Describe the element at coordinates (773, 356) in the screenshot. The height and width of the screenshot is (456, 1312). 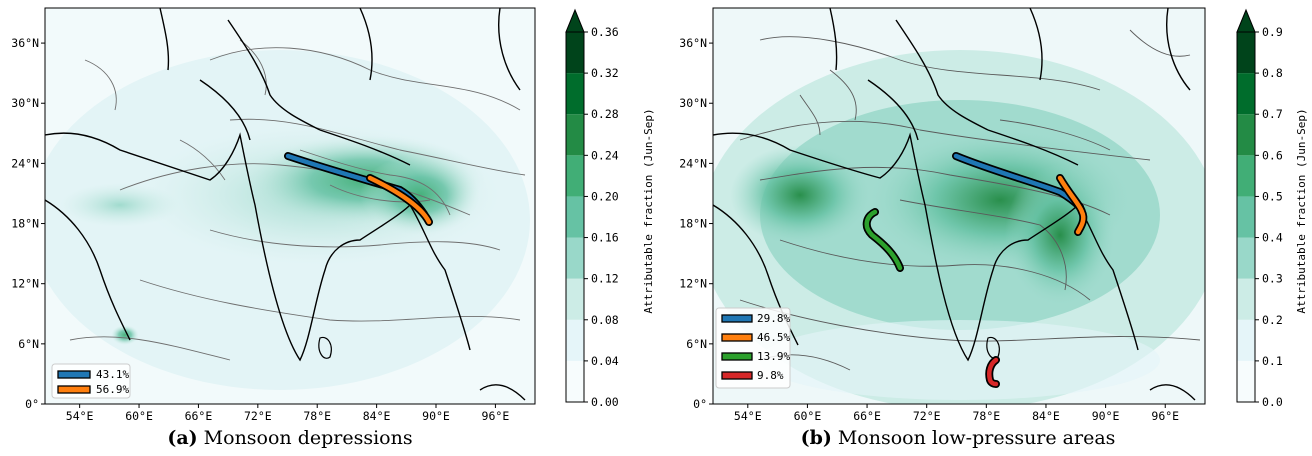
I see `legend-label: 13.9%` at that location.